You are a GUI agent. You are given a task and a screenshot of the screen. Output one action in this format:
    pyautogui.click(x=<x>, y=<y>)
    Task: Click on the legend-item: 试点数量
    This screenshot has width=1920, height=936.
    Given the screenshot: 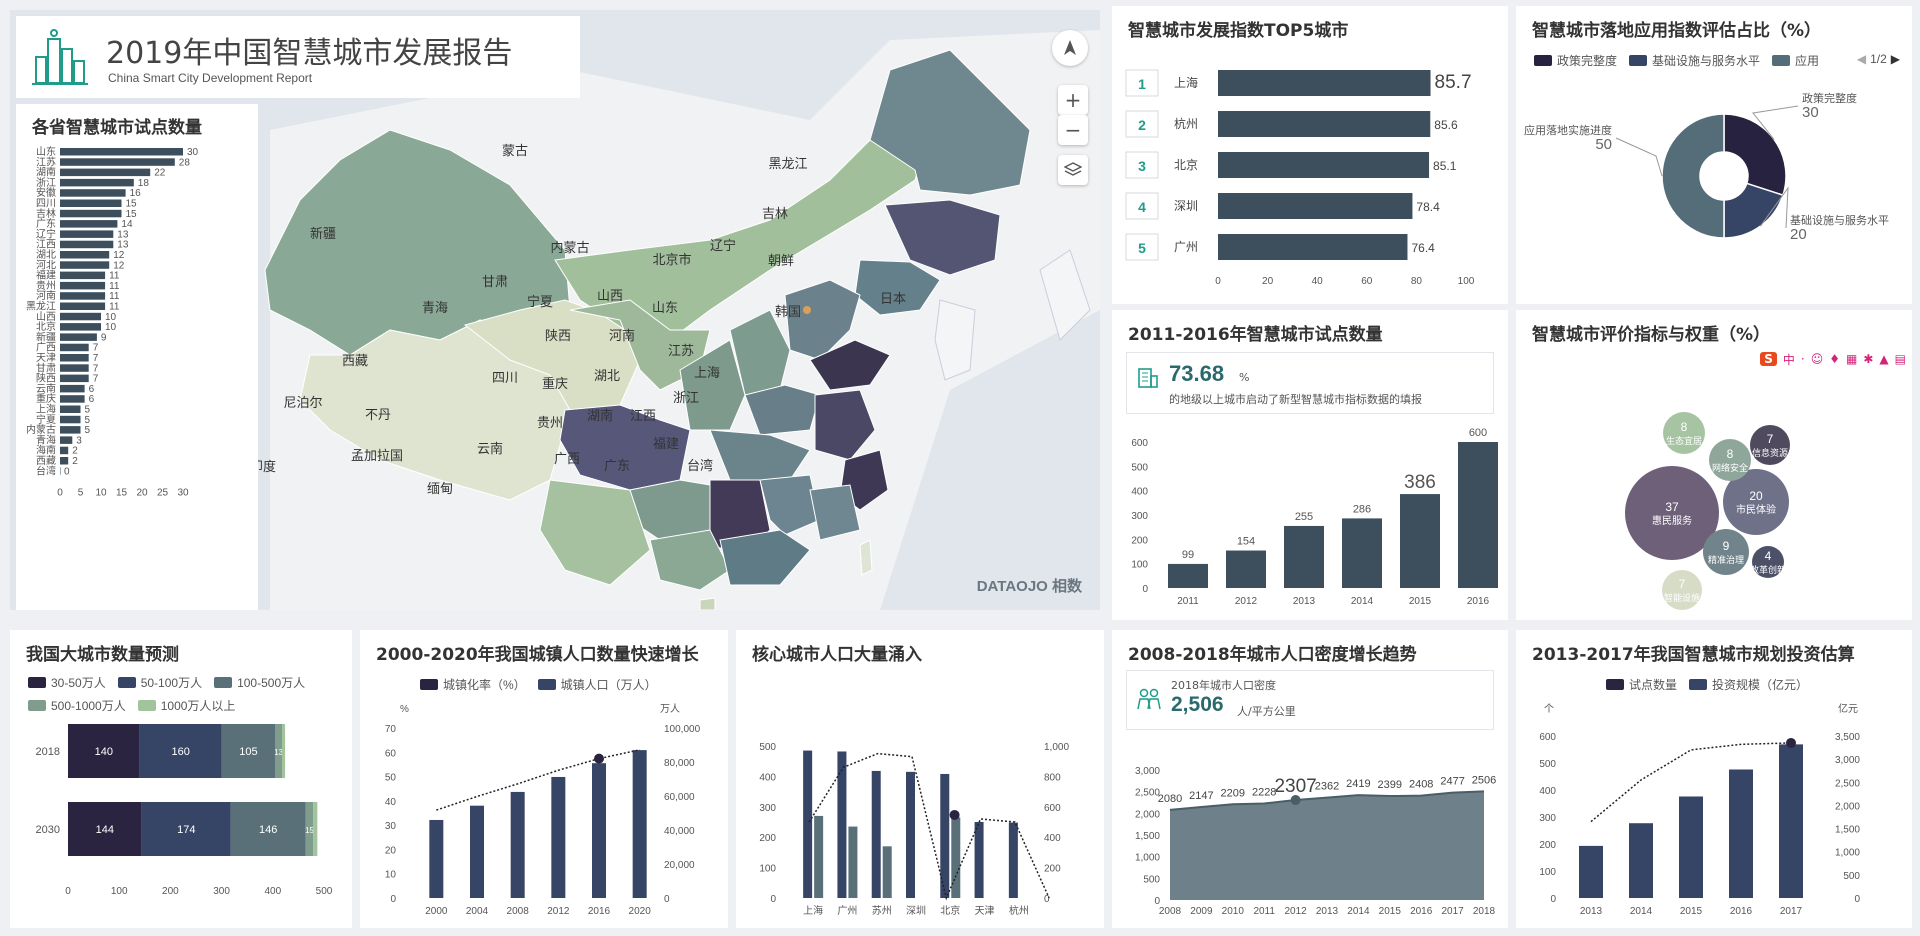 What is the action you would take?
    pyautogui.click(x=1641, y=684)
    